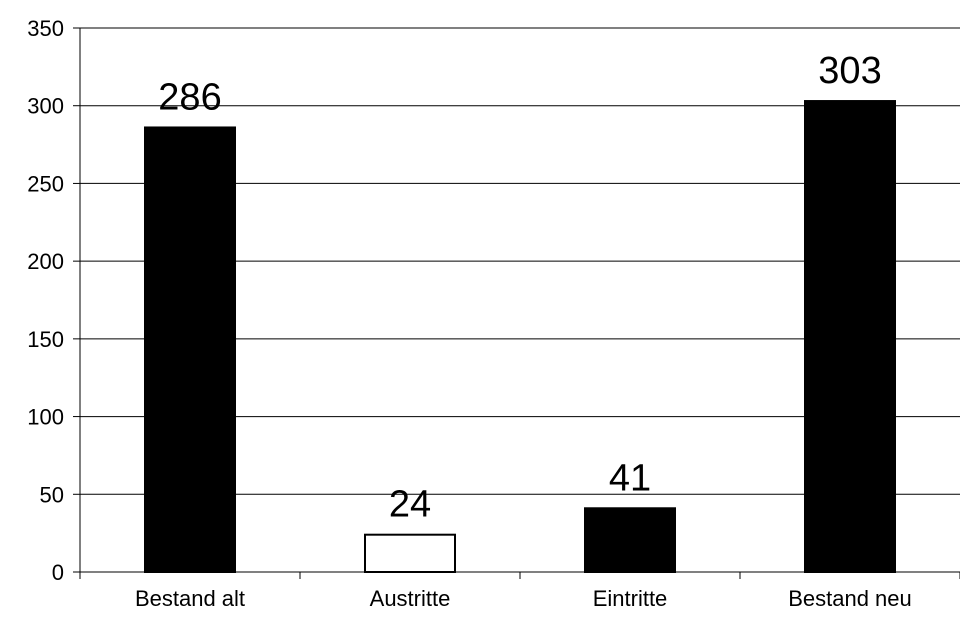  What do you see at coordinates (630, 478) in the screenshot?
I see `data-label: 41` at bounding box center [630, 478].